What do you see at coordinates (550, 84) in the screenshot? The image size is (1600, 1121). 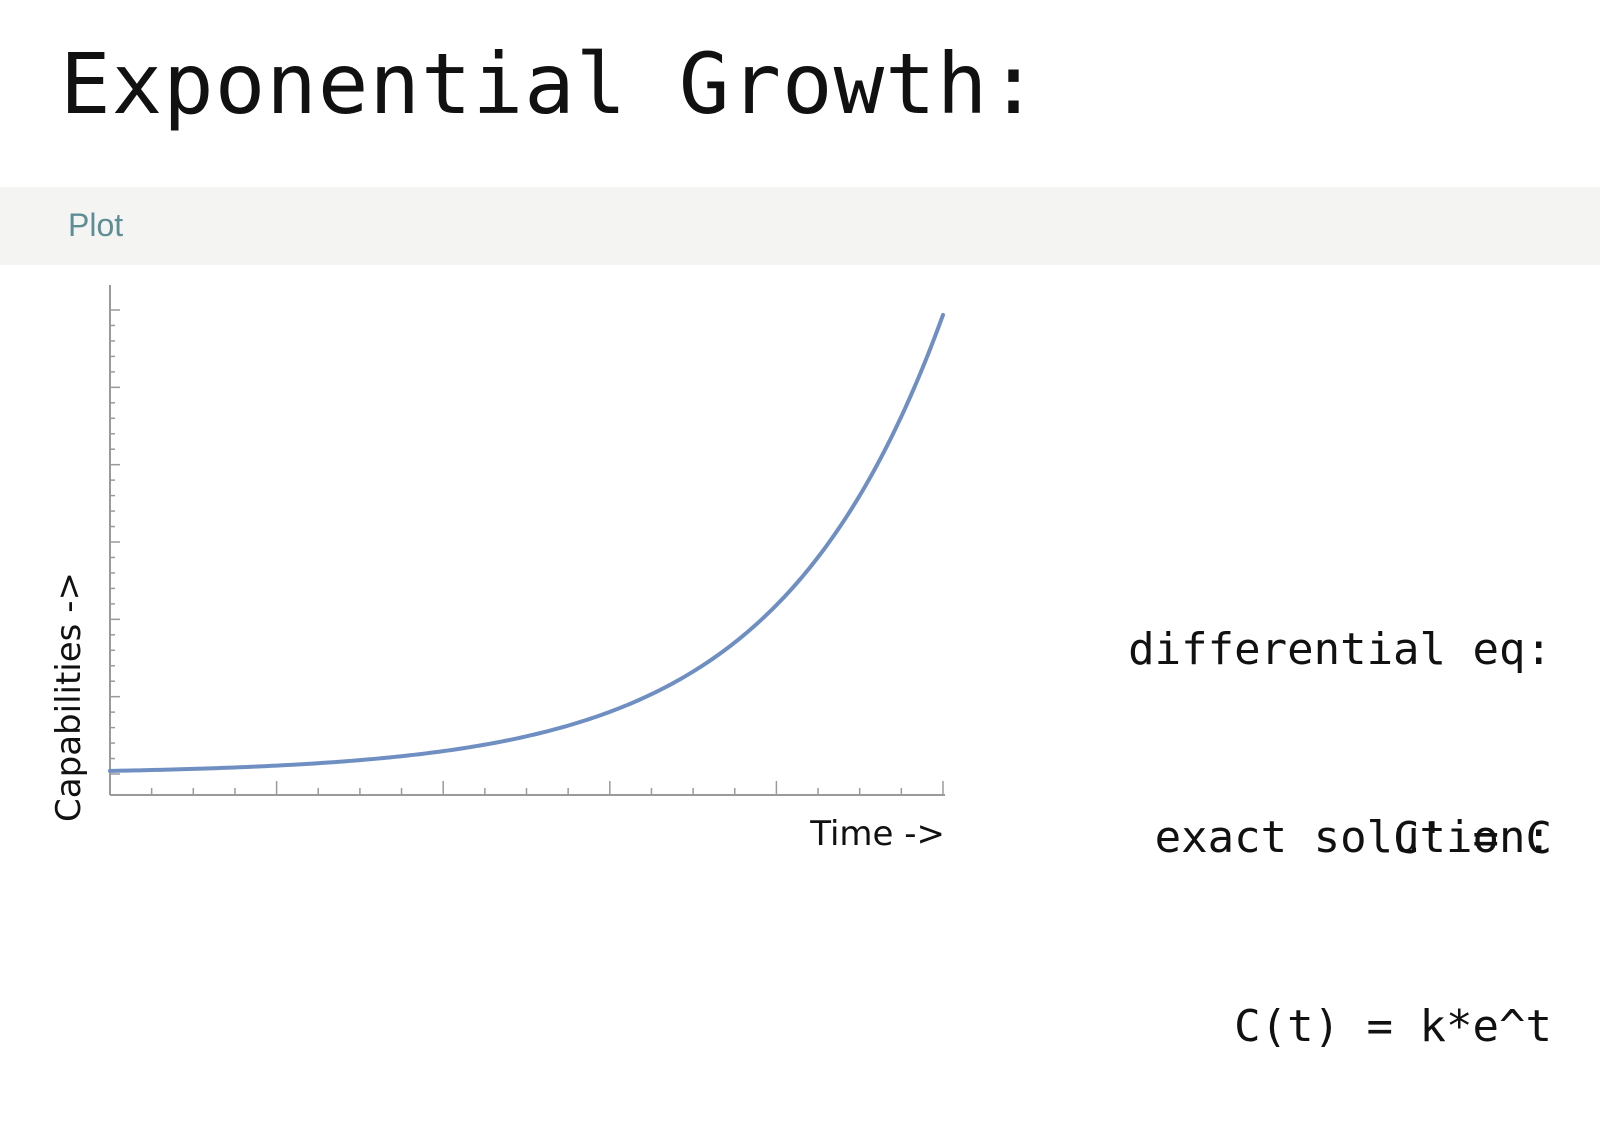 I see `slide-title: Exponential Growth:` at bounding box center [550, 84].